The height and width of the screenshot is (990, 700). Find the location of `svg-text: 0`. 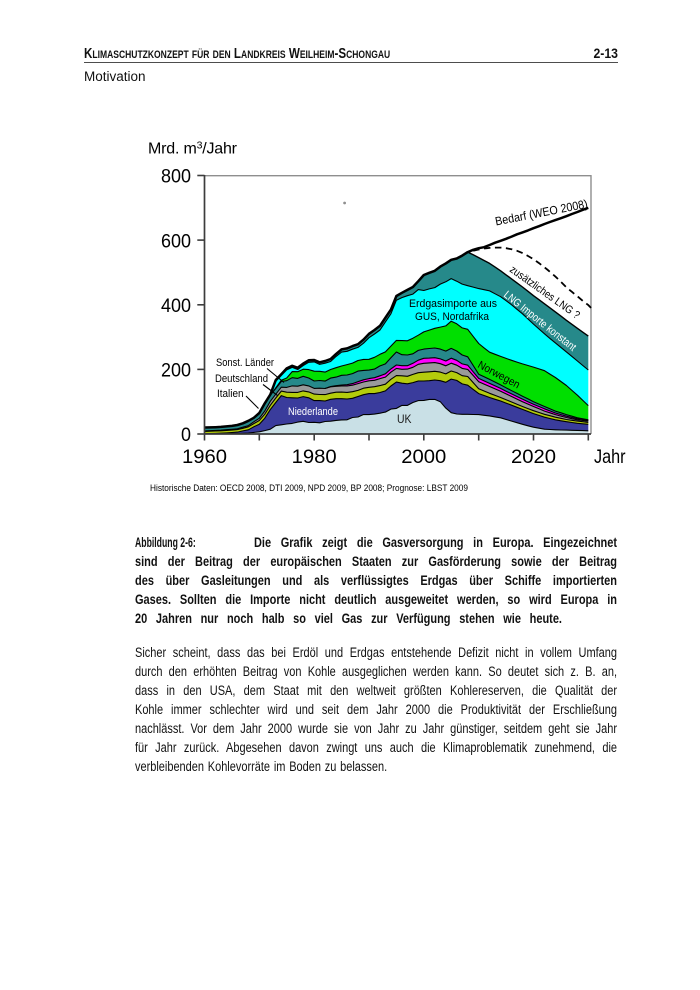

svg-text: 0 is located at coordinates (186, 435).